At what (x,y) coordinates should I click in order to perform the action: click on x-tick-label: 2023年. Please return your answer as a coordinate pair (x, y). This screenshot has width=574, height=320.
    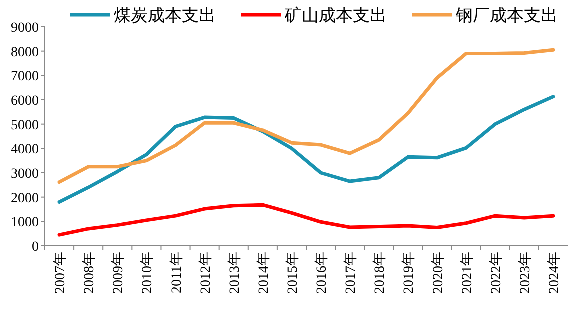
    Looking at the image, I should click on (525, 273).